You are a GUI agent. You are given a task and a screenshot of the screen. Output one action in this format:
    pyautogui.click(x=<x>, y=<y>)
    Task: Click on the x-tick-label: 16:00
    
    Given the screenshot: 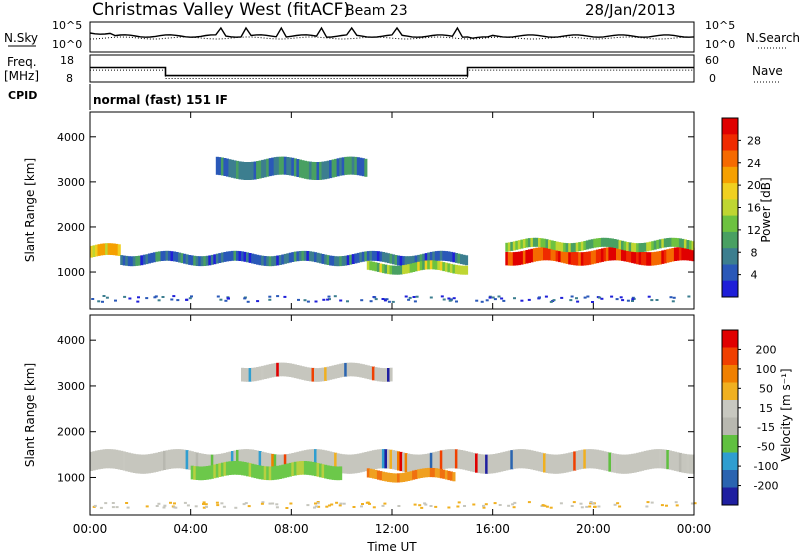 What is the action you would take?
    pyautogui.click(x=492, y=529)
    